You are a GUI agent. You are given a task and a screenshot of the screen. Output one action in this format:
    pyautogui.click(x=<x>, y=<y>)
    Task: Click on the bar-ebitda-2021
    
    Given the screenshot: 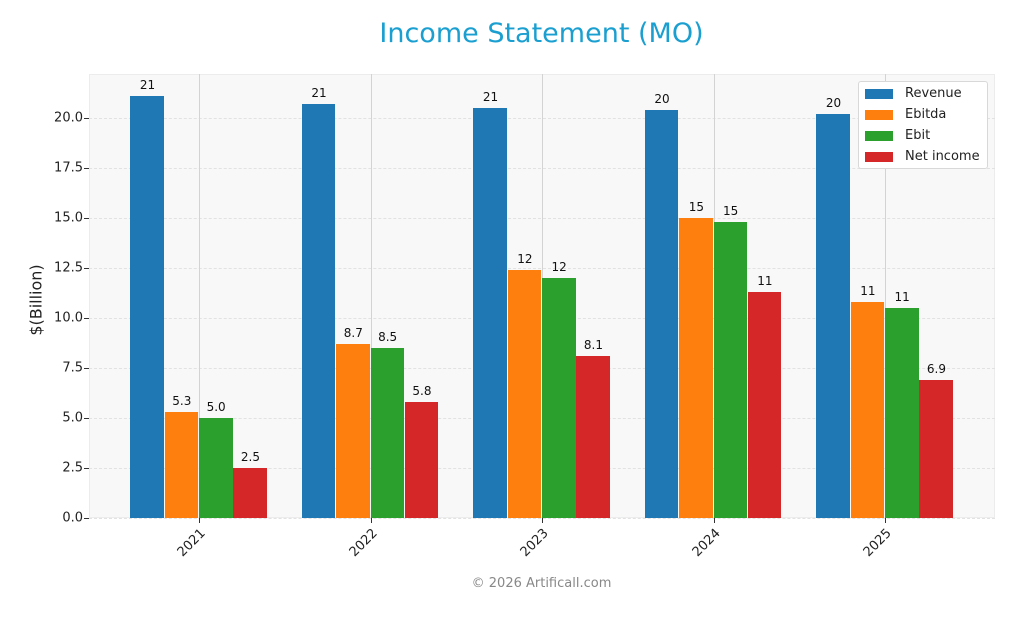 What is the action you would take?
    pyautogui.click(x=181, y=465)
    